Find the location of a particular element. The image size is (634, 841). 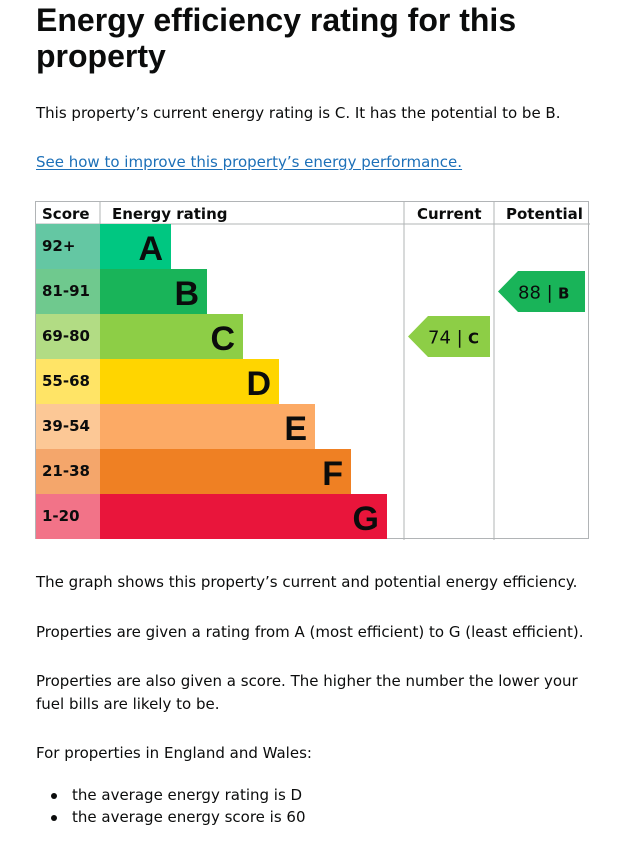

rating-letter-f: F is located at coordinates (332, 474).